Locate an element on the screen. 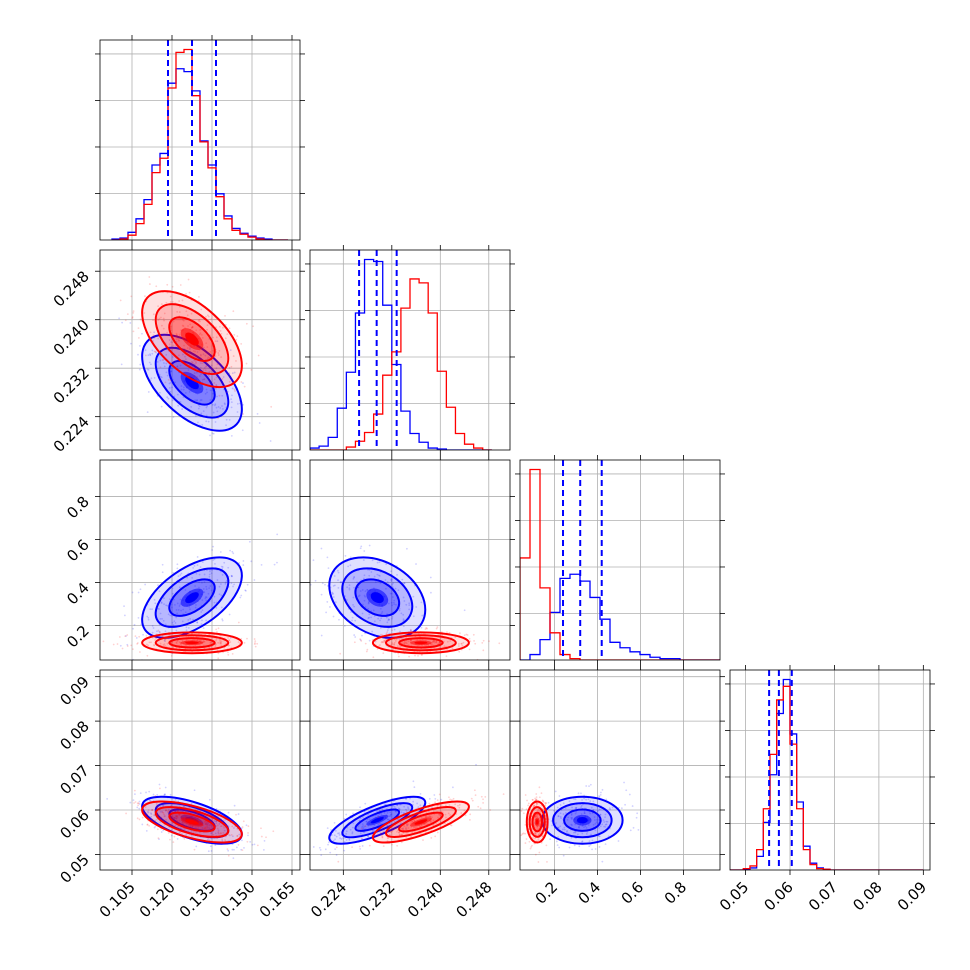 Image resolution: width=970 pixels, height=970 pixels. x-tick-label: 0.120 is located at coordinates (157, 899).